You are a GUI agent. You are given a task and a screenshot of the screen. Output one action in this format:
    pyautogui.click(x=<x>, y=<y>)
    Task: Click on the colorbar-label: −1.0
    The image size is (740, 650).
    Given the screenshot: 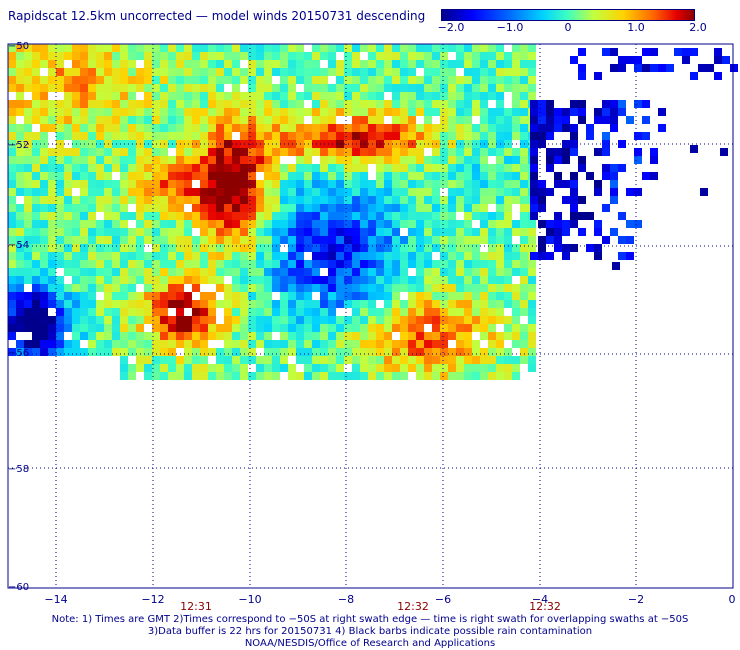 What is the action you would take?
    pyautogui.click(x=510, y=27)
    